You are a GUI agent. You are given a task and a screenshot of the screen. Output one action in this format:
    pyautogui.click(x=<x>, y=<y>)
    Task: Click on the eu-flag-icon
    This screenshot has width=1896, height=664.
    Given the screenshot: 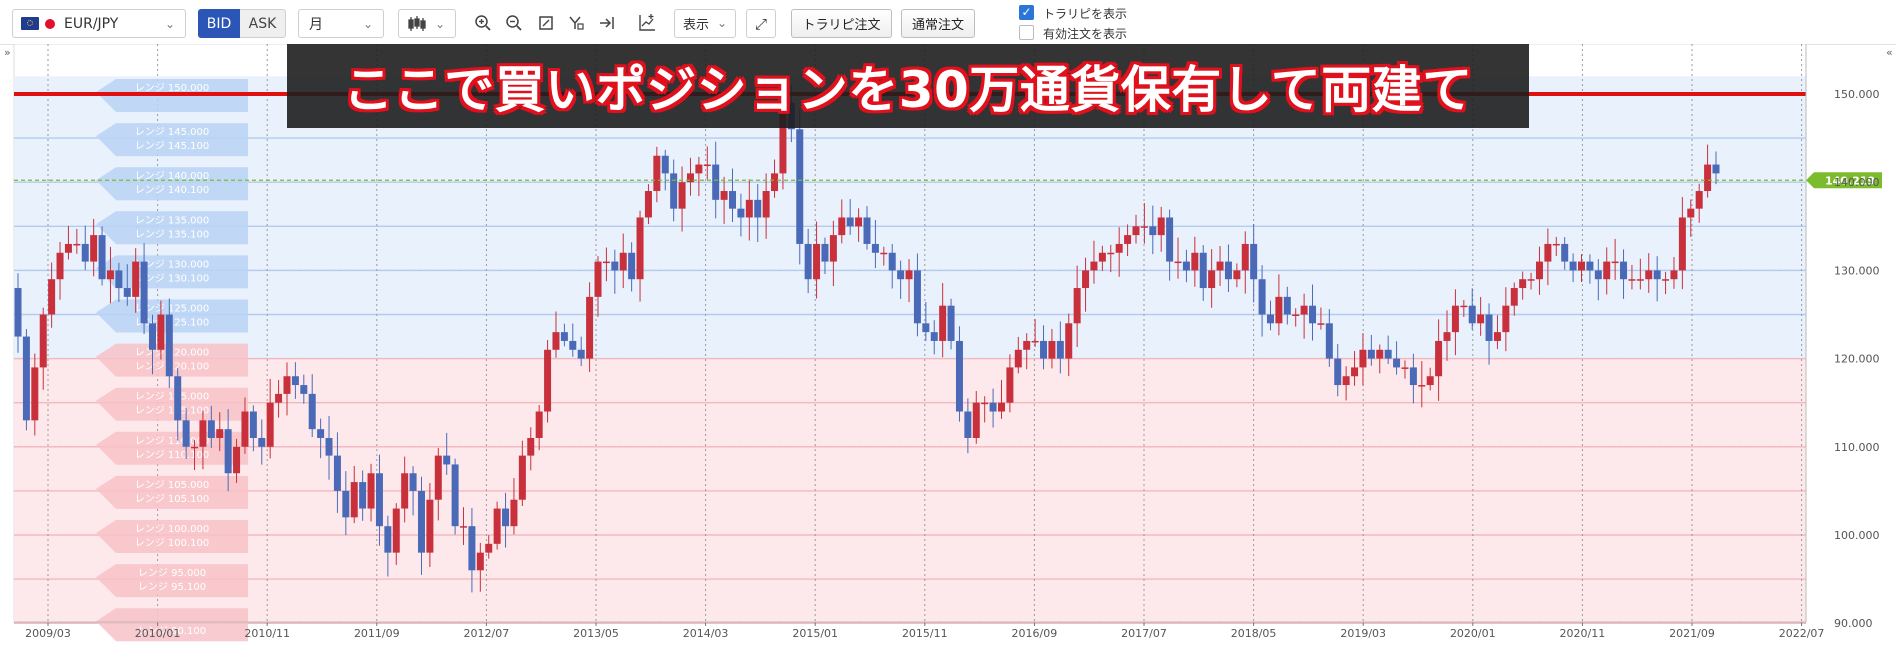 What is the action you would take?
    pyautogui.click(x=30, y=23)
    